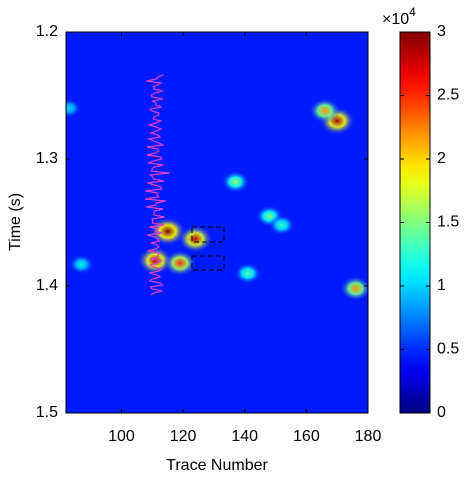  I want to click on colorbar-scale: ×10⁴, so click(399, 16).